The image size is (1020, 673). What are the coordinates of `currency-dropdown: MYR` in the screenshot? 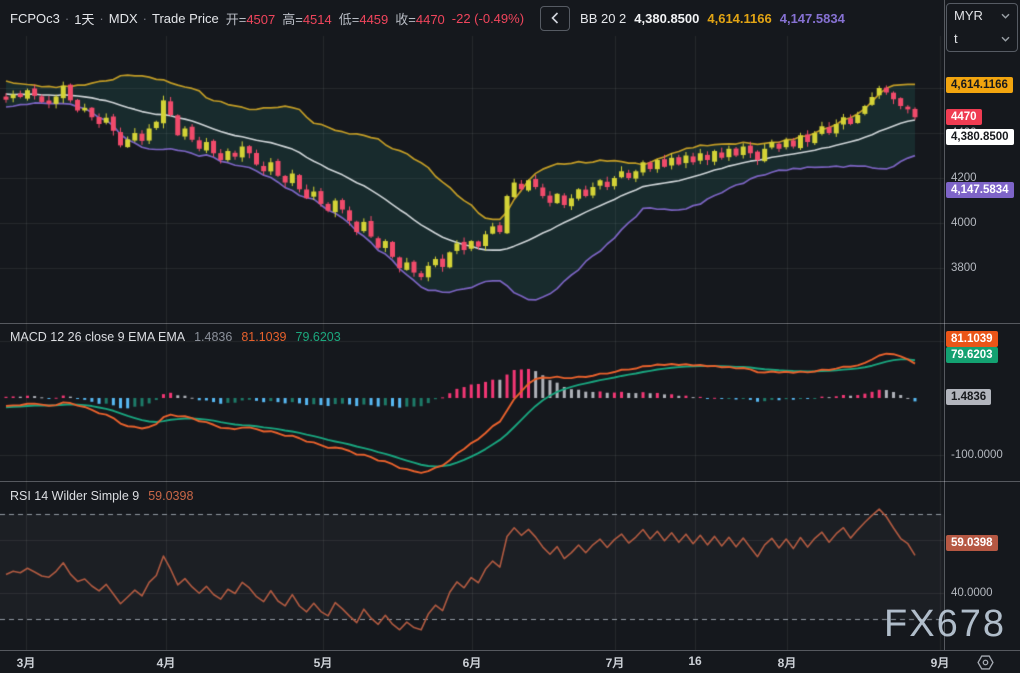 It's located at (982, 15).